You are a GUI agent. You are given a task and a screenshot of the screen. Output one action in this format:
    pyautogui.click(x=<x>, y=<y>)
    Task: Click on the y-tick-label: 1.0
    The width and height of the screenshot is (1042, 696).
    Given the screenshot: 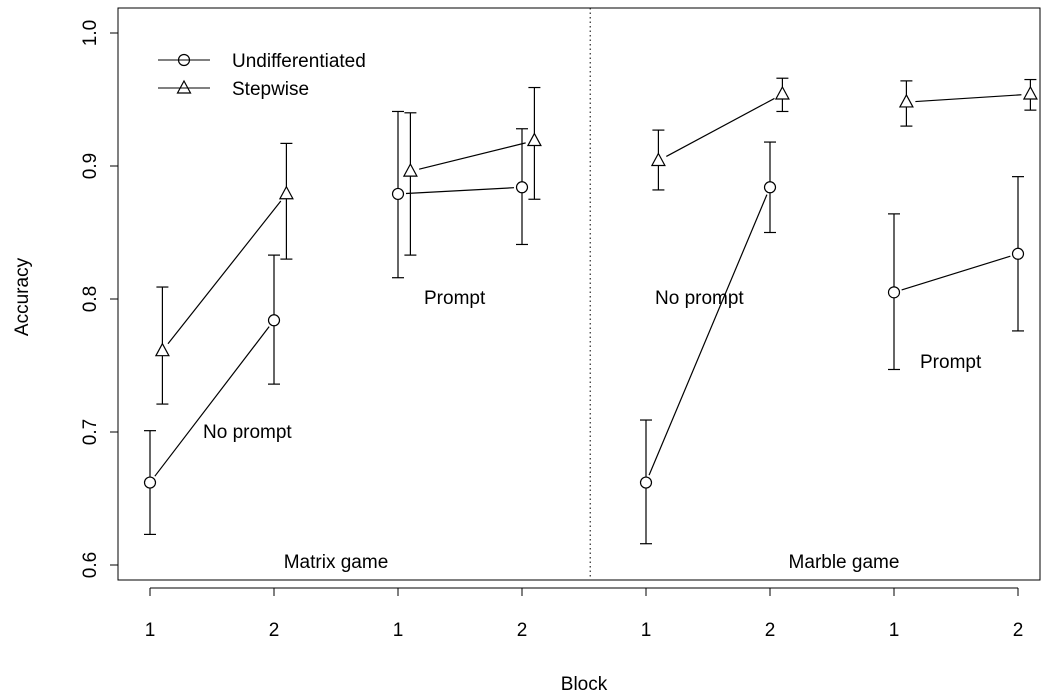 What is the action you would take?
    pyautogui.click(x=90, y=33)
    